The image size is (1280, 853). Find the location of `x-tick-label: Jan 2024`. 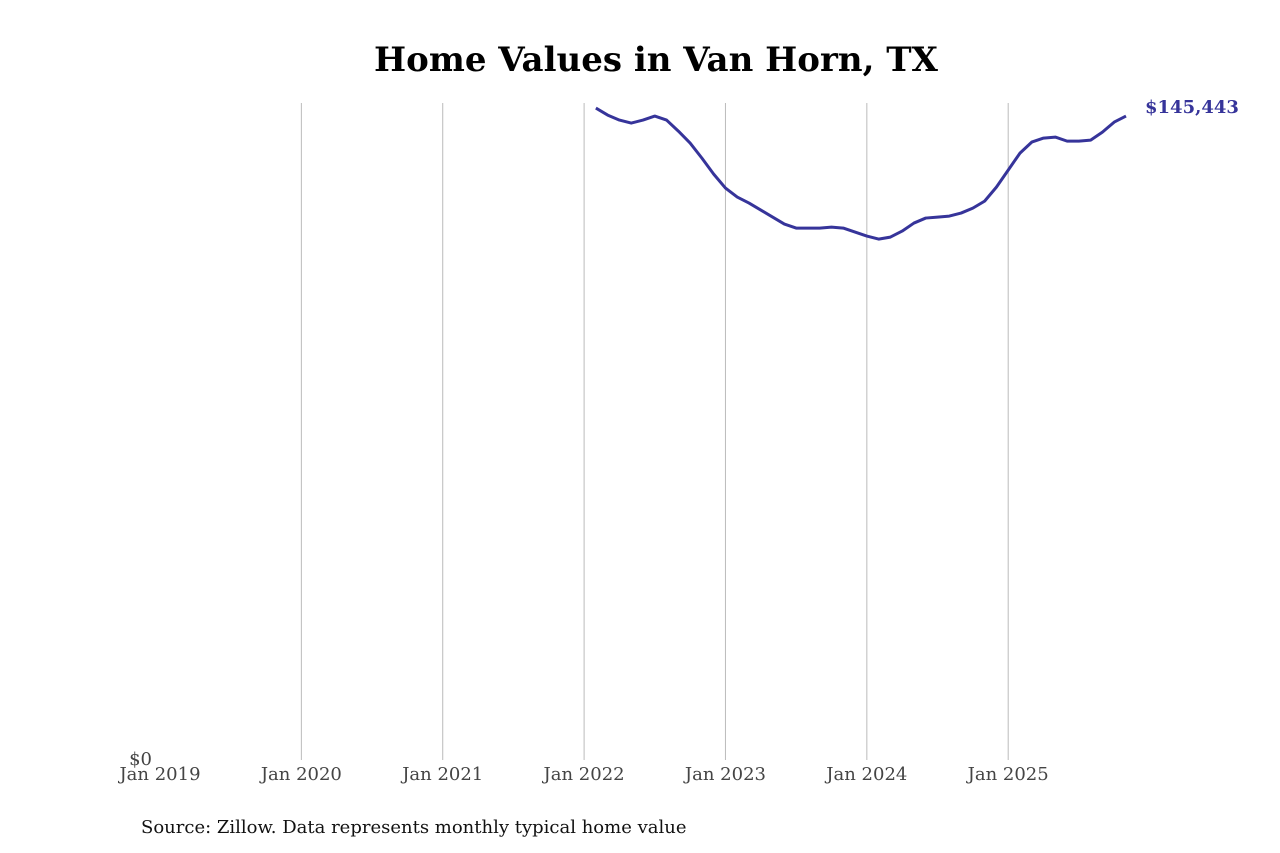

x-tick-label: Jan 2024 is located at coordinates (865, 774).